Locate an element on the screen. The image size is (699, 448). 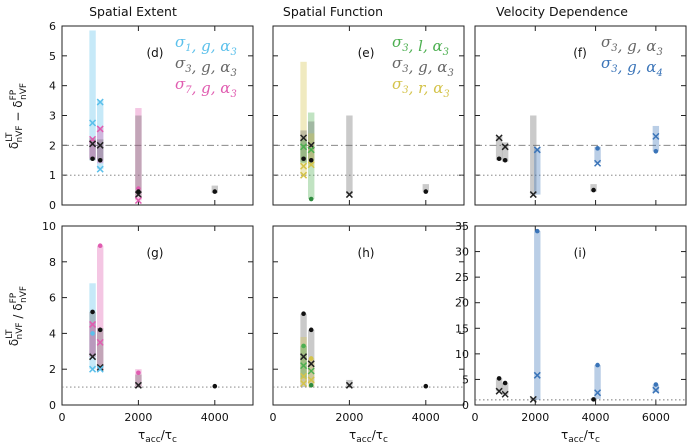
panel-label-h: (h) is located at coordinates (366, 253).